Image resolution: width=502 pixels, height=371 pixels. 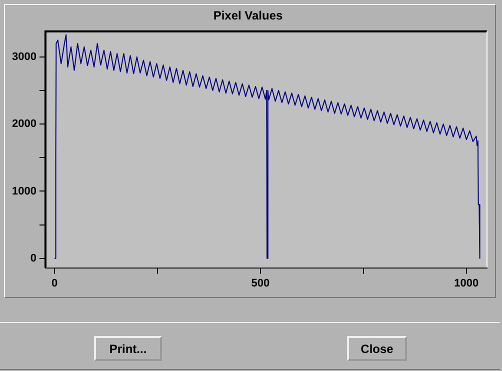 What do you see at coordinates (24, 191) in the screenshot?
I see `y-tick-label: 1000` at bounding box center [24, 191].